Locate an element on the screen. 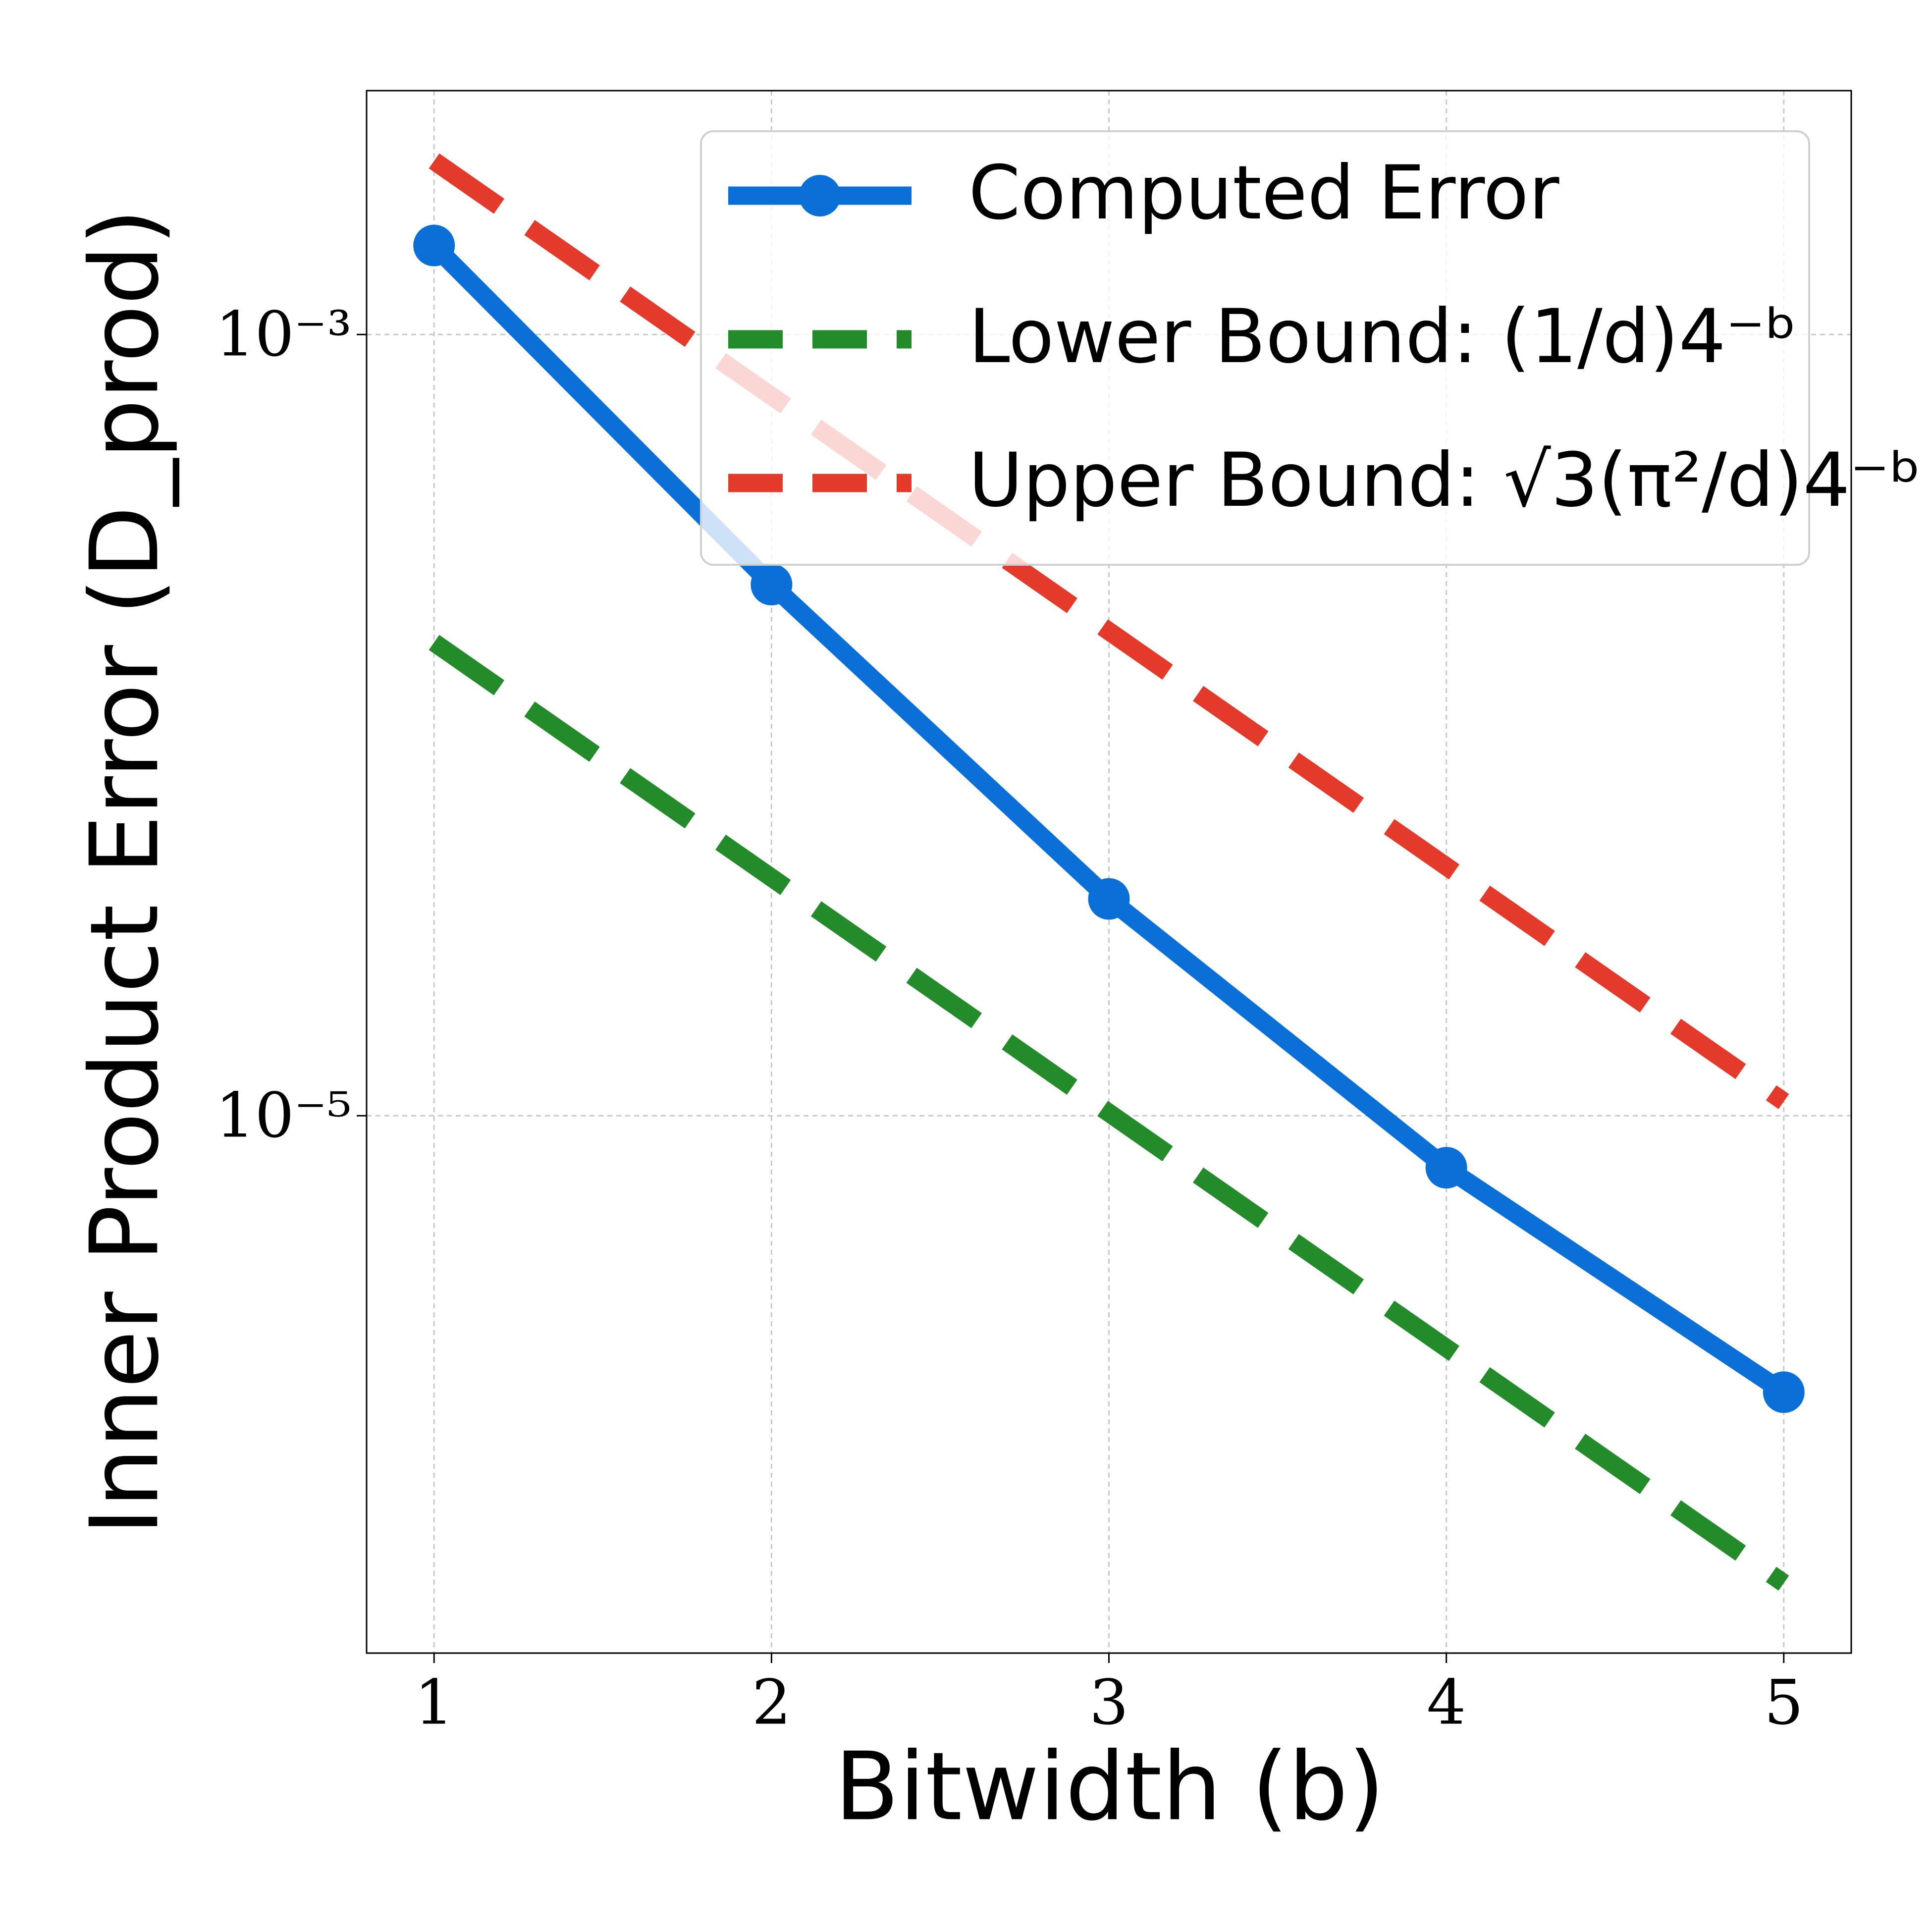 This screenshot has width=1932, height=1932. legend-label: Lower Bound: (1/d)4⁻ᵇ is located at coordinates (1382, 337).